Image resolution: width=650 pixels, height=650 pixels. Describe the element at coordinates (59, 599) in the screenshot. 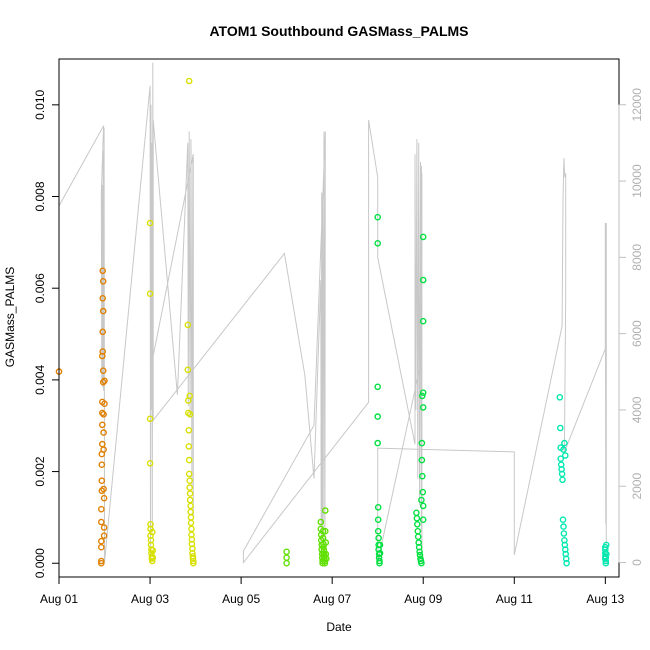

I see `x-tick-label: Aug 01` at that location.